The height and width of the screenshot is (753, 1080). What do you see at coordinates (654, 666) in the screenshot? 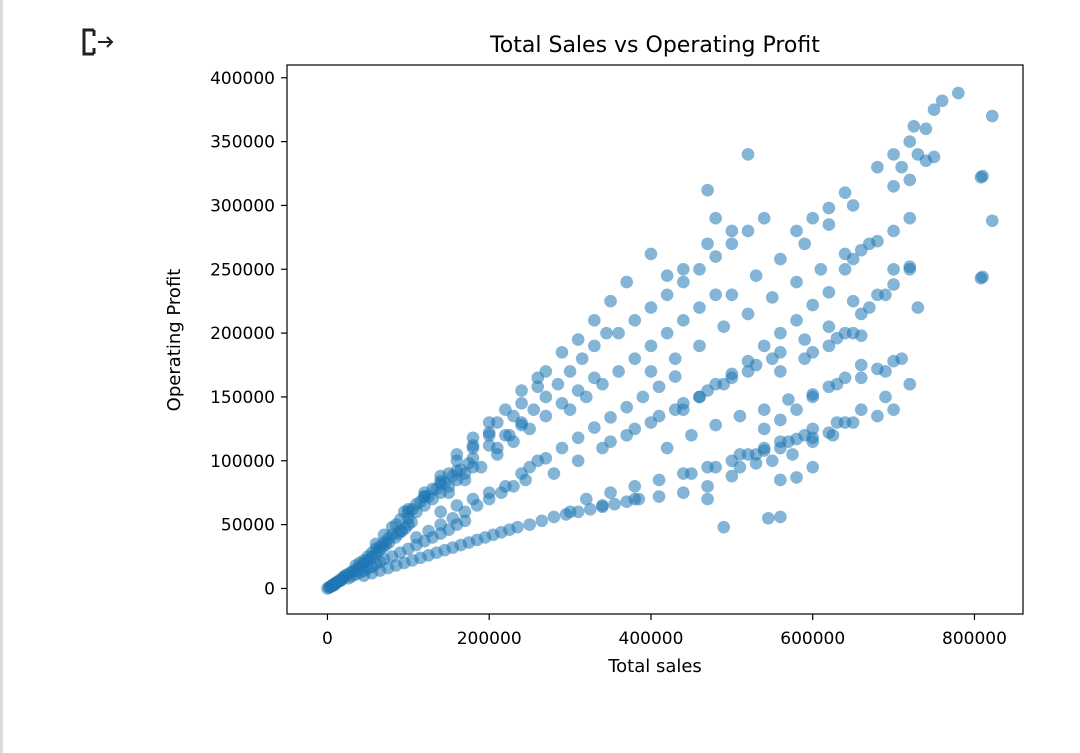
I see `x-axis-label: Total sales` at bounding box center [654, 666].